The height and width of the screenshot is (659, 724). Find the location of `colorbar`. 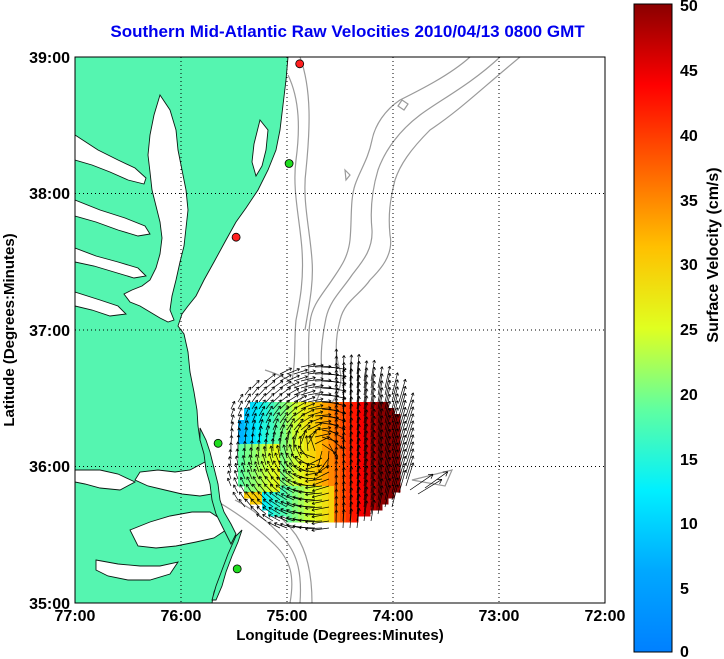

colorbar is located at coordinates (653, 328).